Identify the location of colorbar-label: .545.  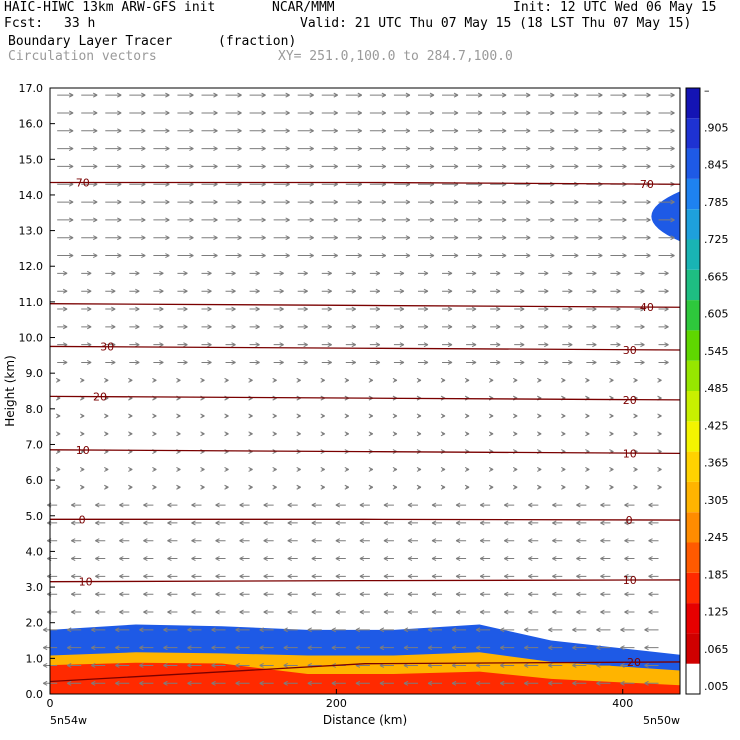
(716, 351).